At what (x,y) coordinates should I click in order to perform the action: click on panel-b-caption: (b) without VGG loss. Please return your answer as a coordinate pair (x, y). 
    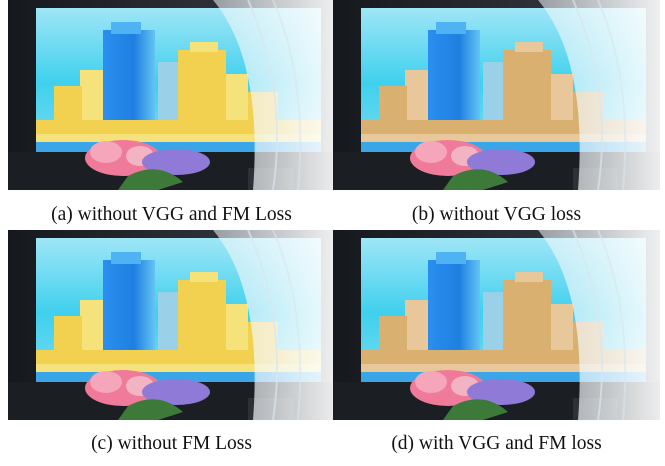
    Looking at the image, I should click on (496, 214).